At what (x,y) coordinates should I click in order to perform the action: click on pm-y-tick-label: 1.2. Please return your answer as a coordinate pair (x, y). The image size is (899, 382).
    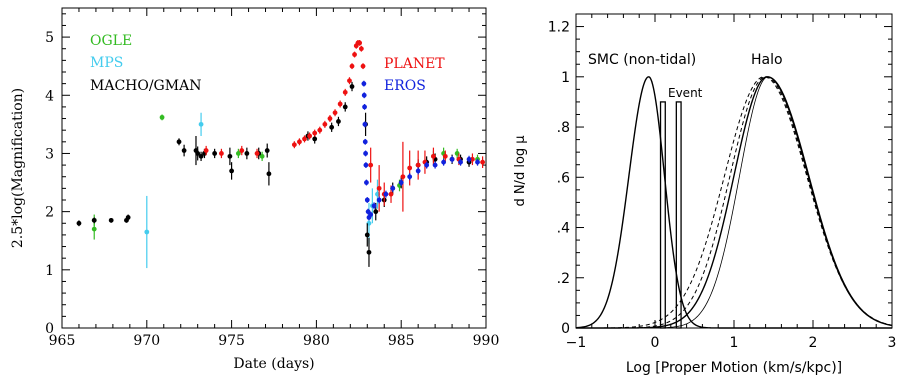
    Looking at the image, I should click on (559, 28).